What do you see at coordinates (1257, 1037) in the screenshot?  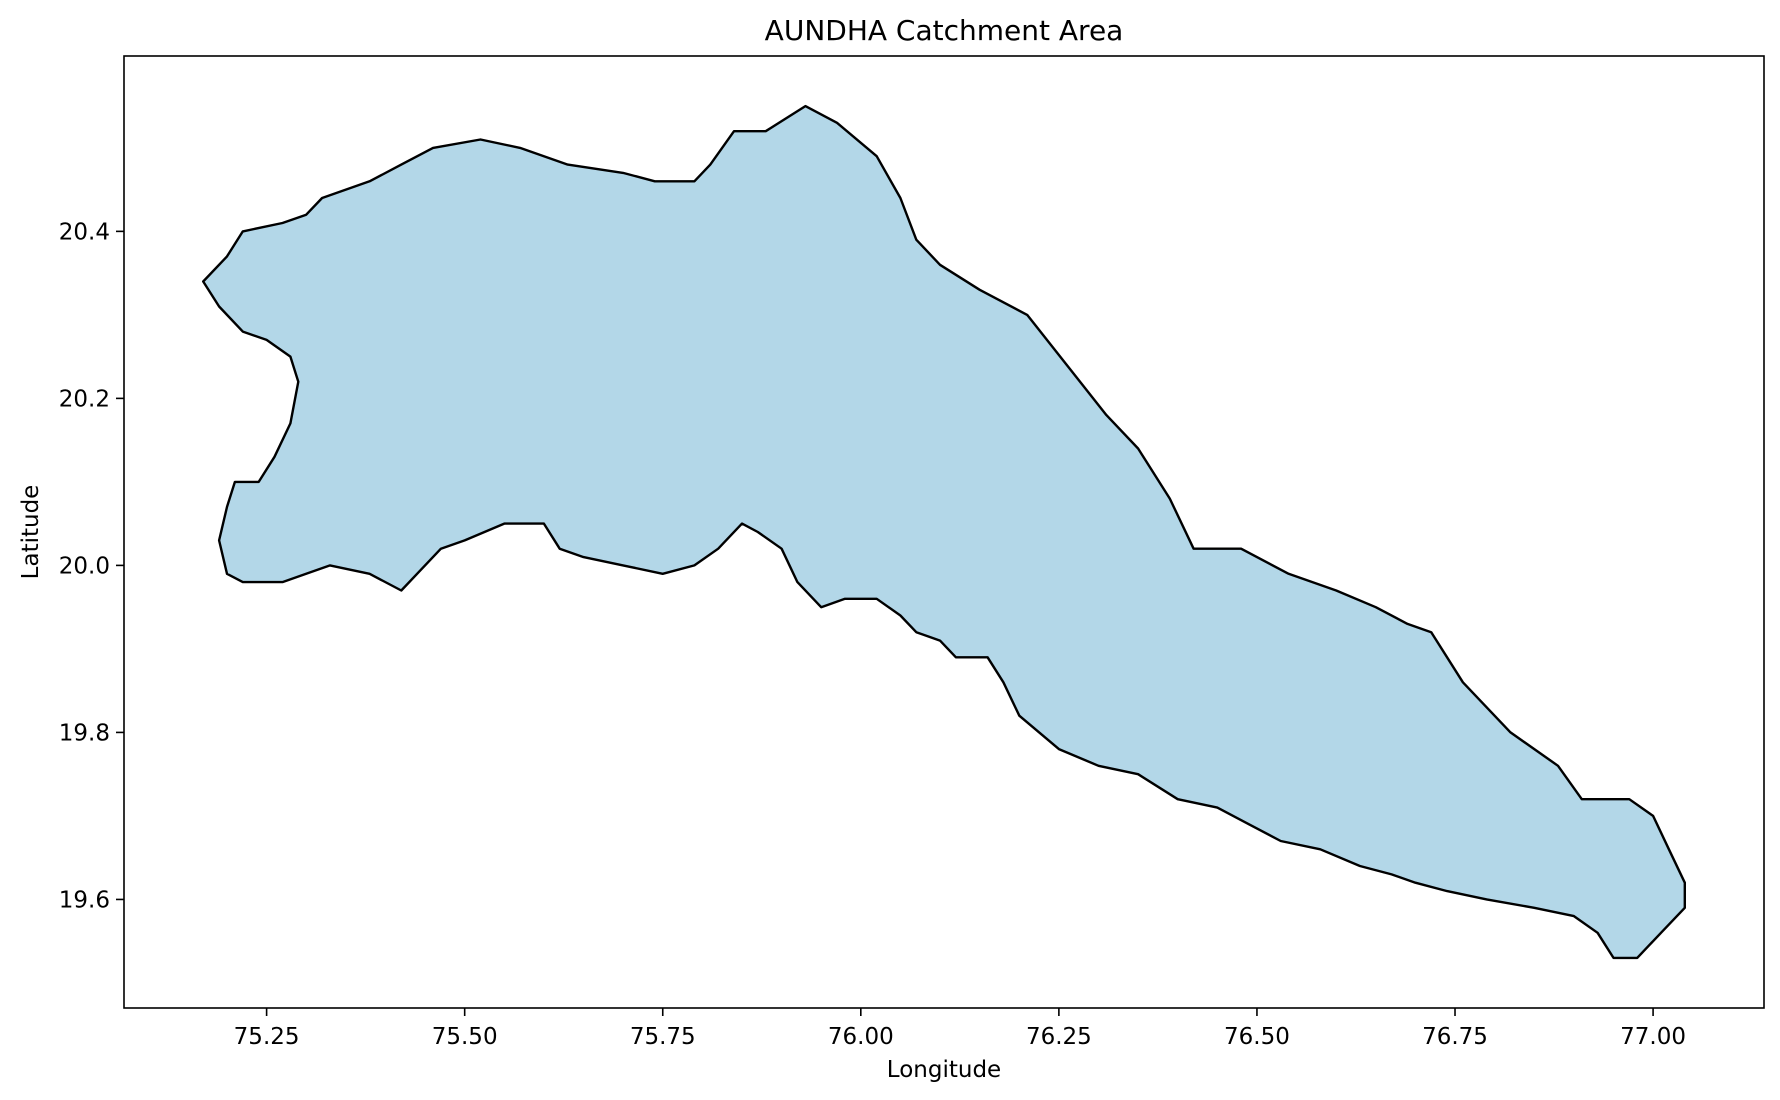 I see `x-tick-label: 76.50` at bounding box center [1257, 1037].